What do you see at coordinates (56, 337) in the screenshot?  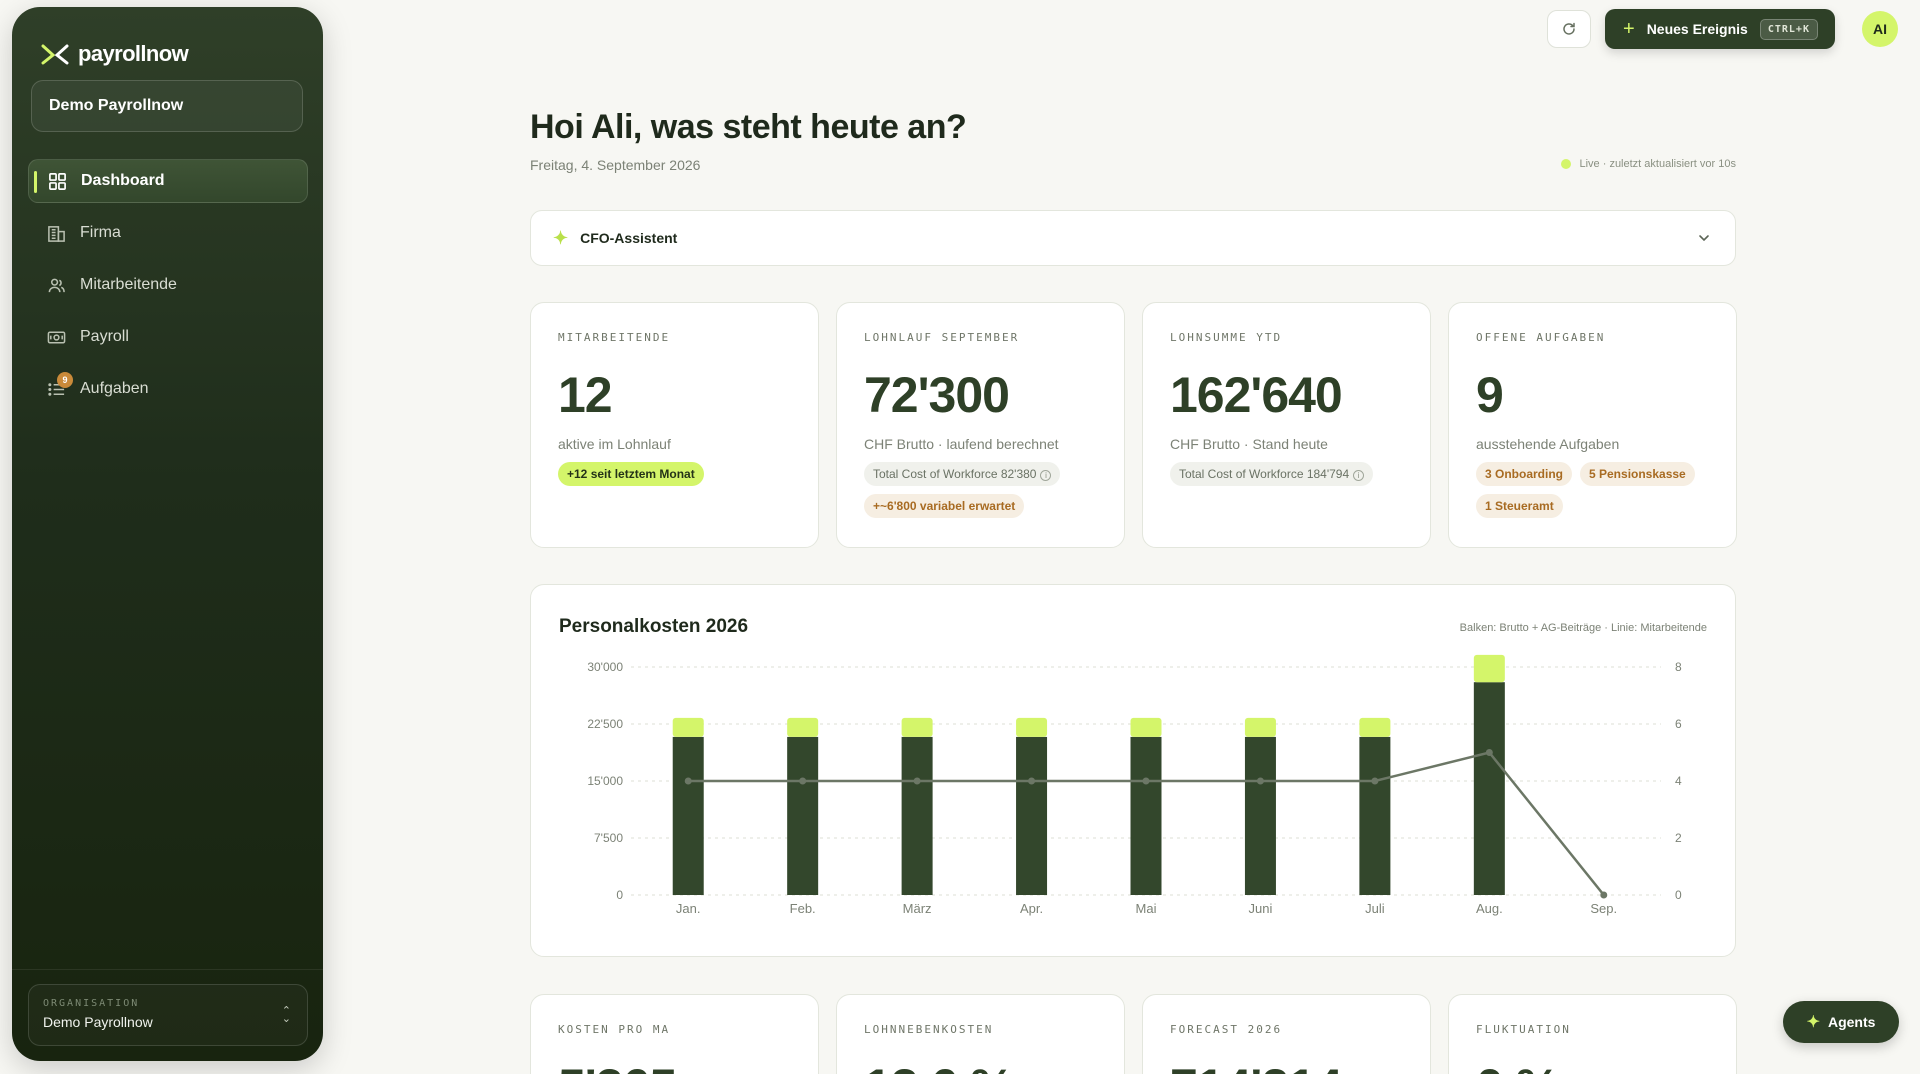 I see `cash-icon` at bounding box center [56, 337].